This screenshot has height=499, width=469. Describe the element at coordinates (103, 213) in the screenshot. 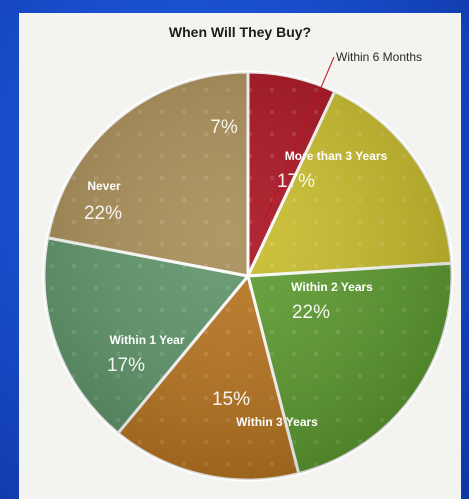

I see `slice-value-never: 22%` at that location.